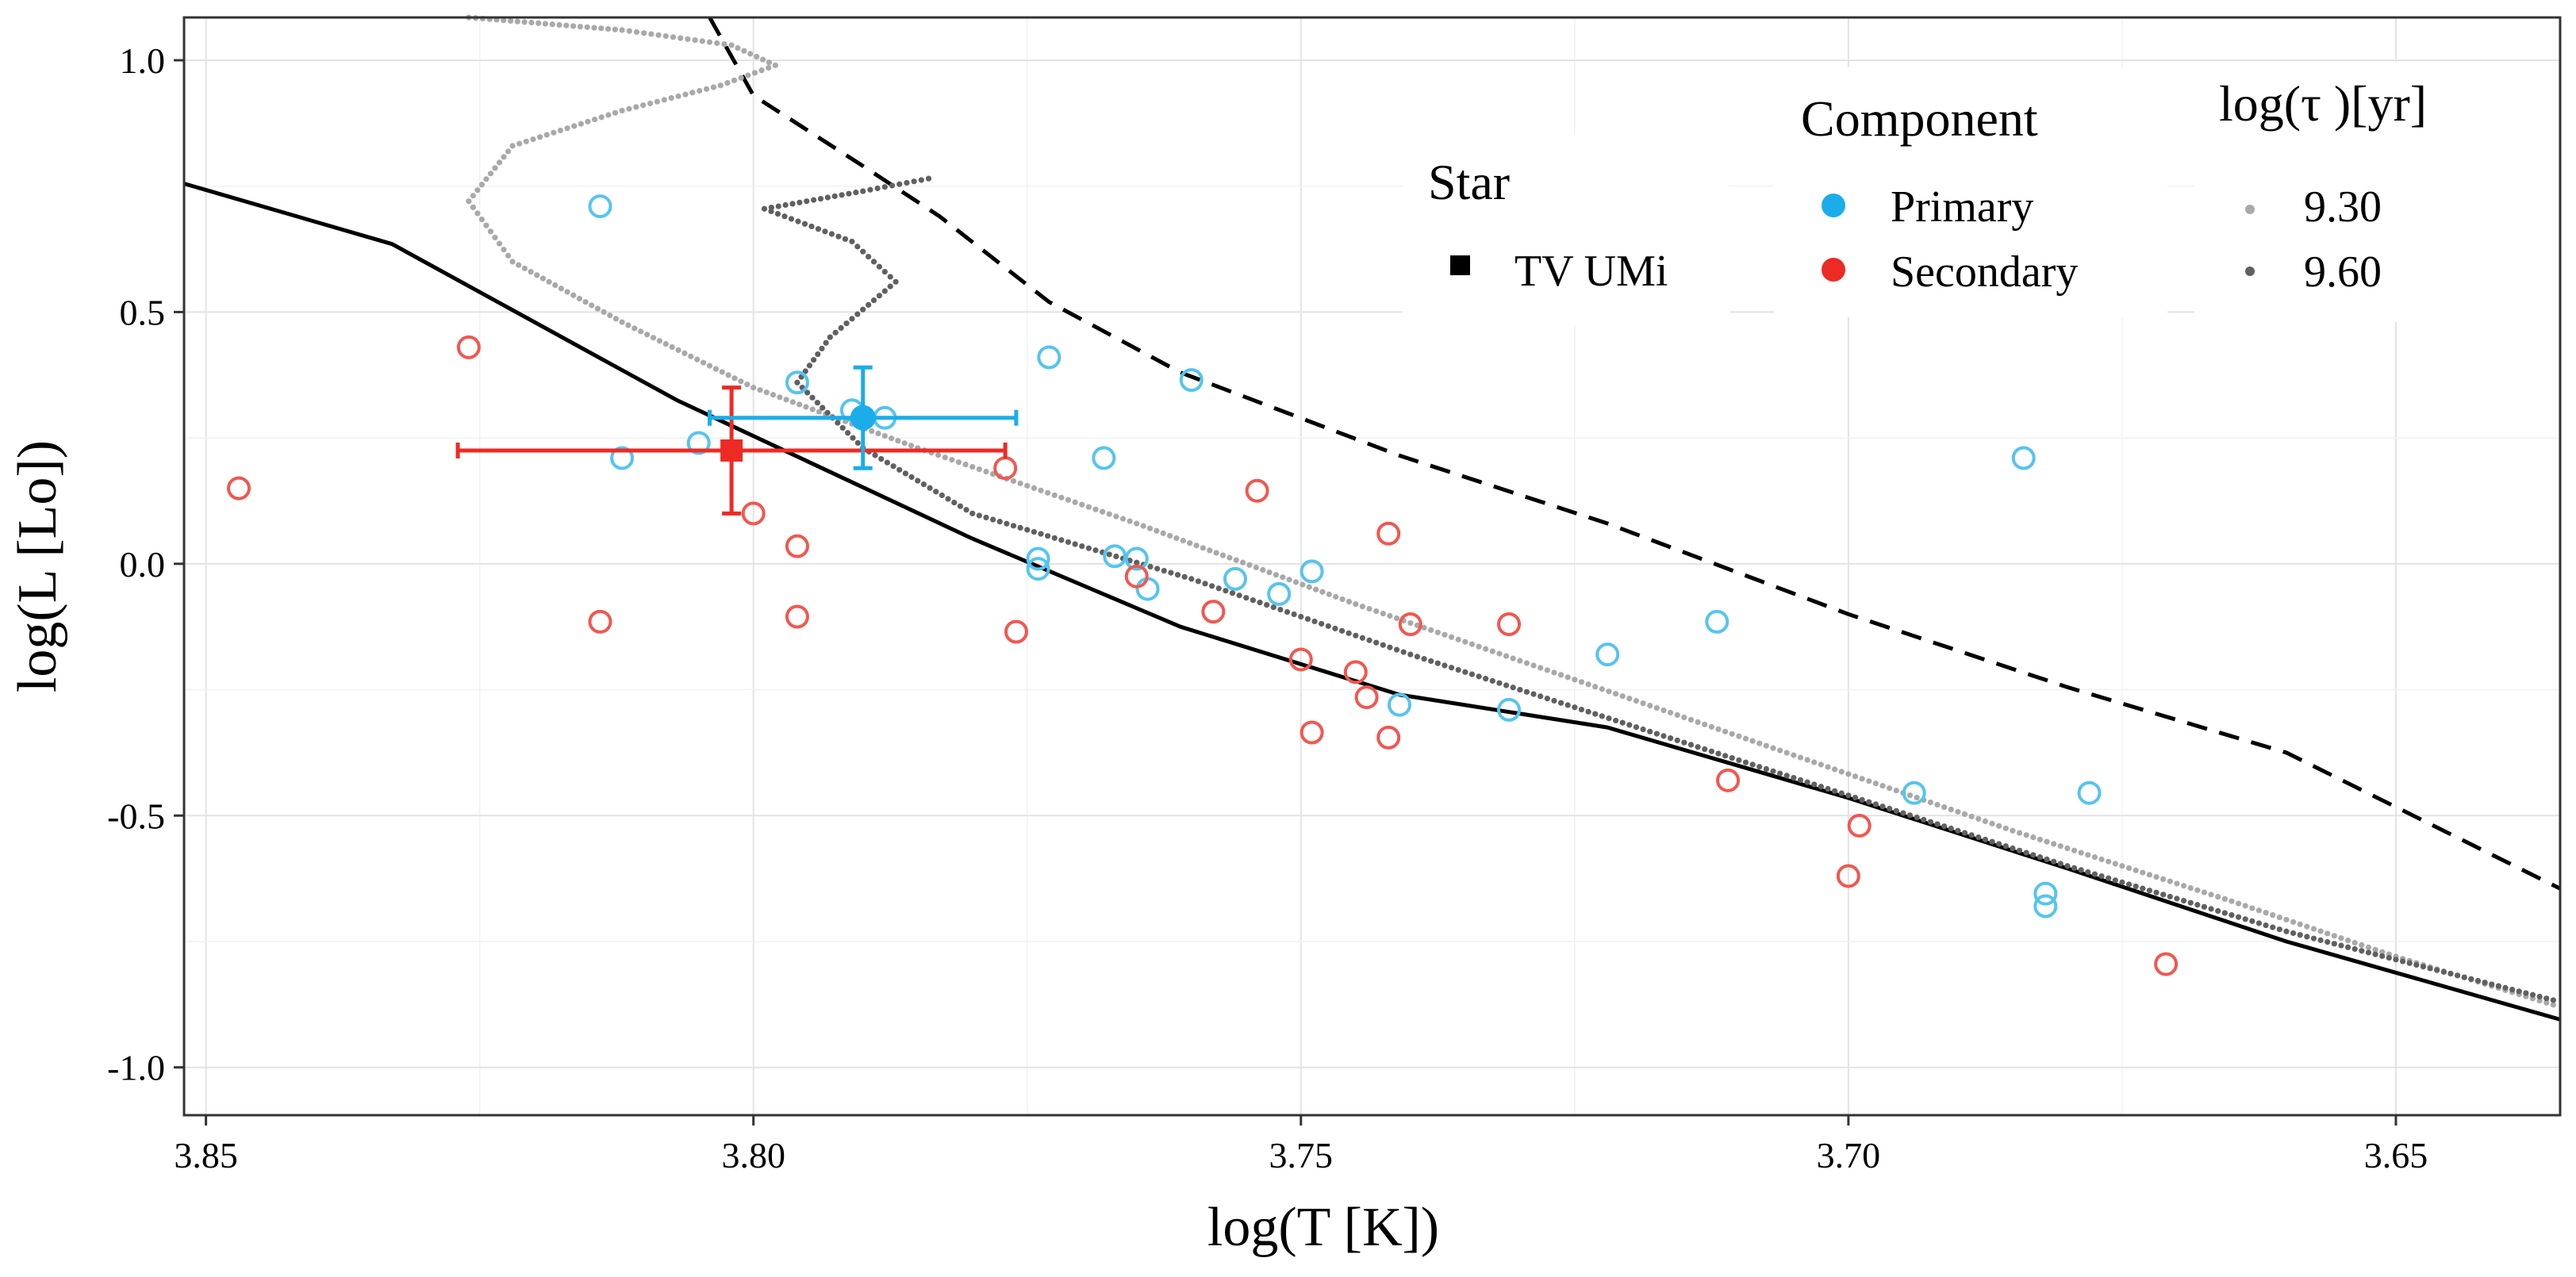 This screenshot has width=2576, height=1277. I want to click on y-tick-label-0: 1.0, so click(143, 60).